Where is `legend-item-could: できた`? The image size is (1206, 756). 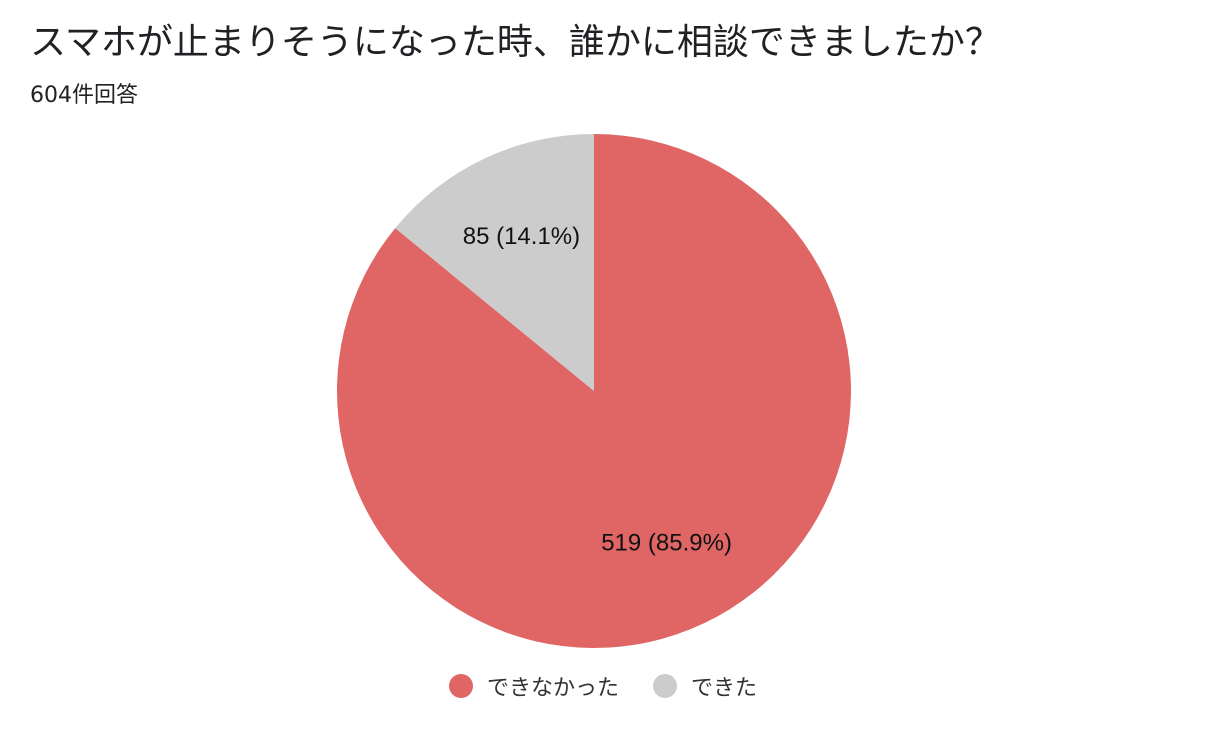 legend-item-could: できた is located at coordinates (705, 686).